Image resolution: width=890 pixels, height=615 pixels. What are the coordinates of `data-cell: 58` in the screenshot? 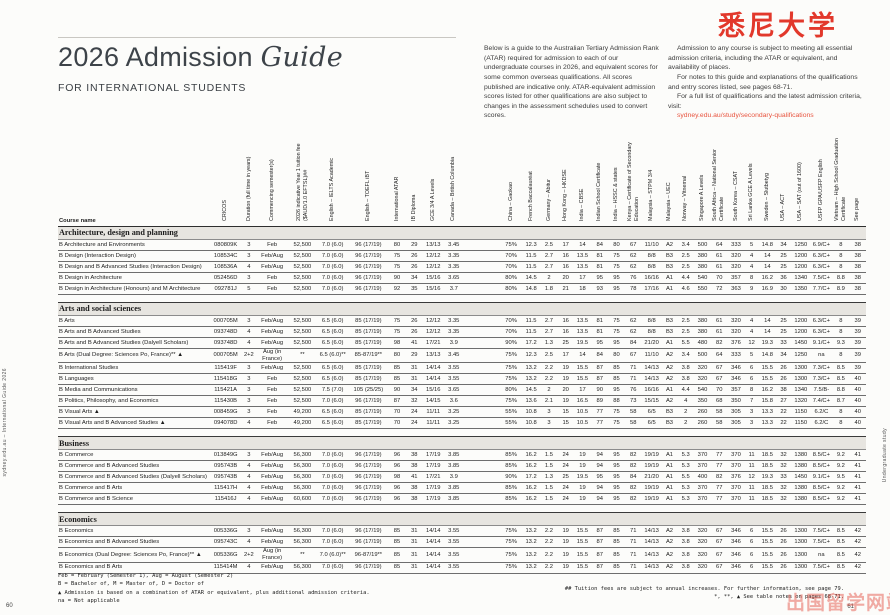 It's located at (633, 423).